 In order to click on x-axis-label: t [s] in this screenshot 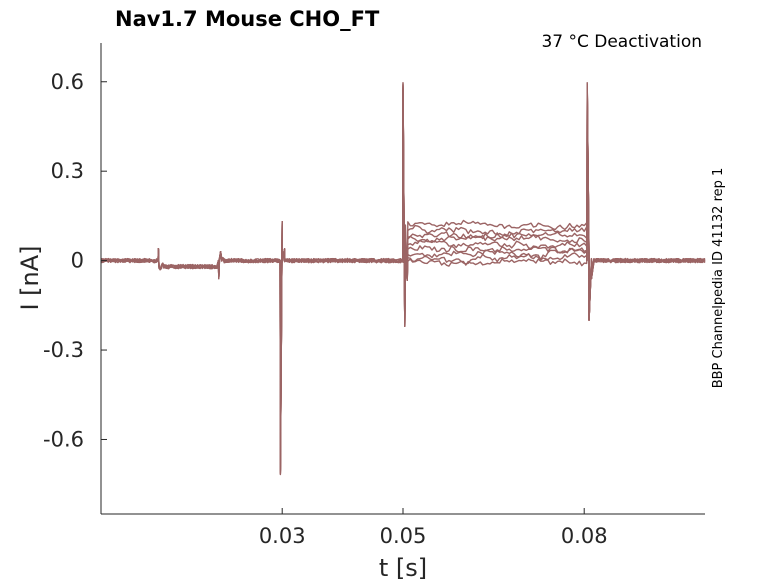, I will do `click(403, 568)`.